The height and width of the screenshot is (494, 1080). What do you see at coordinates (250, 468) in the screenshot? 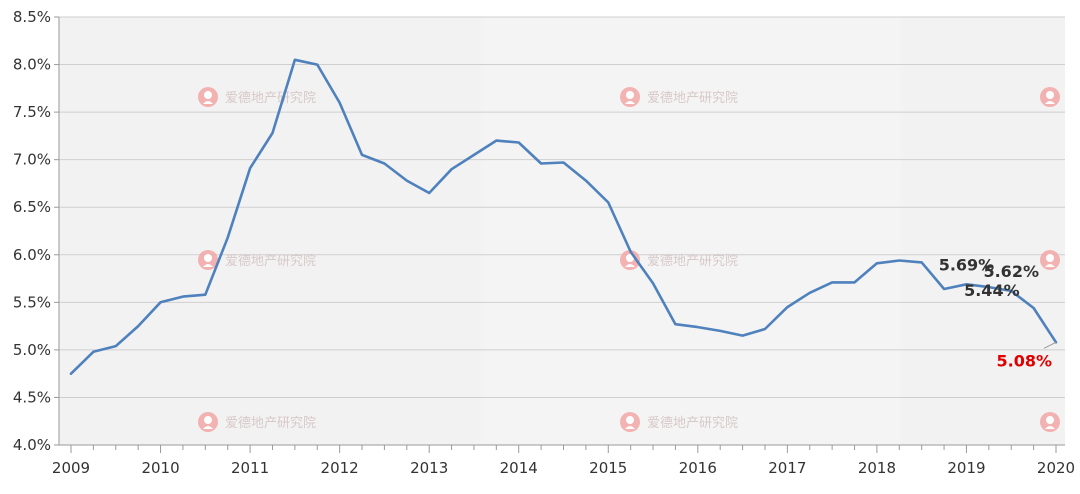
I see `x-tick-label: 2011` at bounding box center [250, 468].